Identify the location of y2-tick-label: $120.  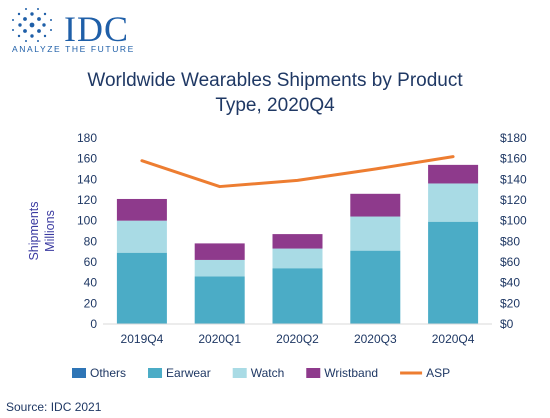
(513, 200).